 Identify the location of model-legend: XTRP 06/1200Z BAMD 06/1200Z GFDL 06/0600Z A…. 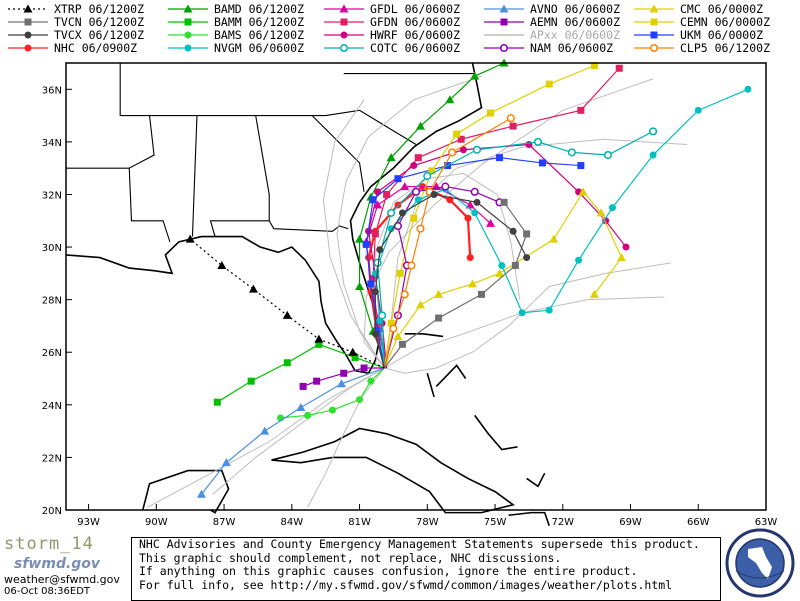
(400, 30).